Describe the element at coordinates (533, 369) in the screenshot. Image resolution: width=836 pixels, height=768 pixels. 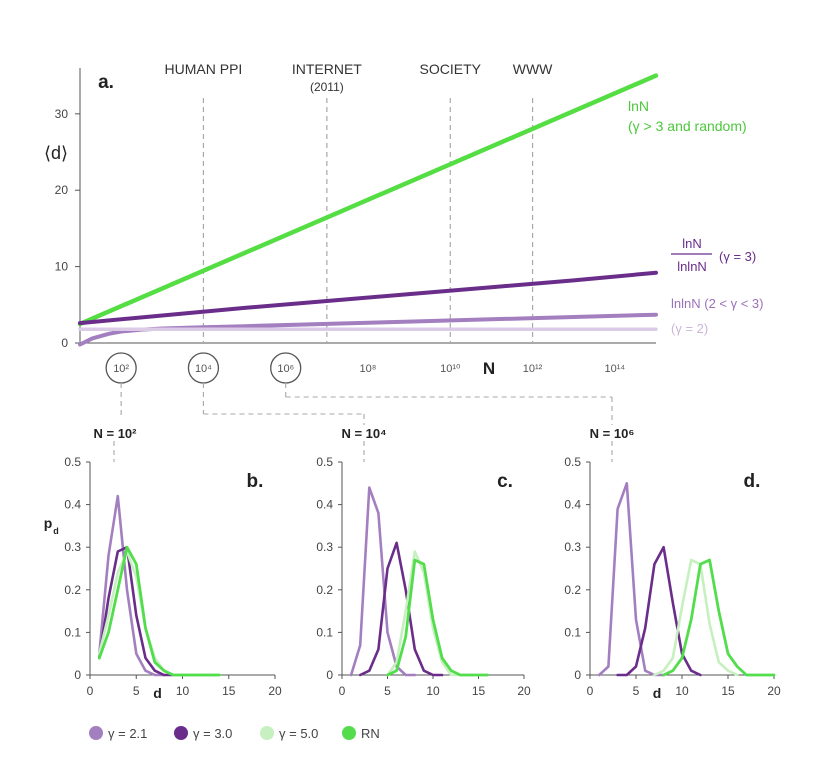
I see `x-tick-label: 10¹²` at that location.